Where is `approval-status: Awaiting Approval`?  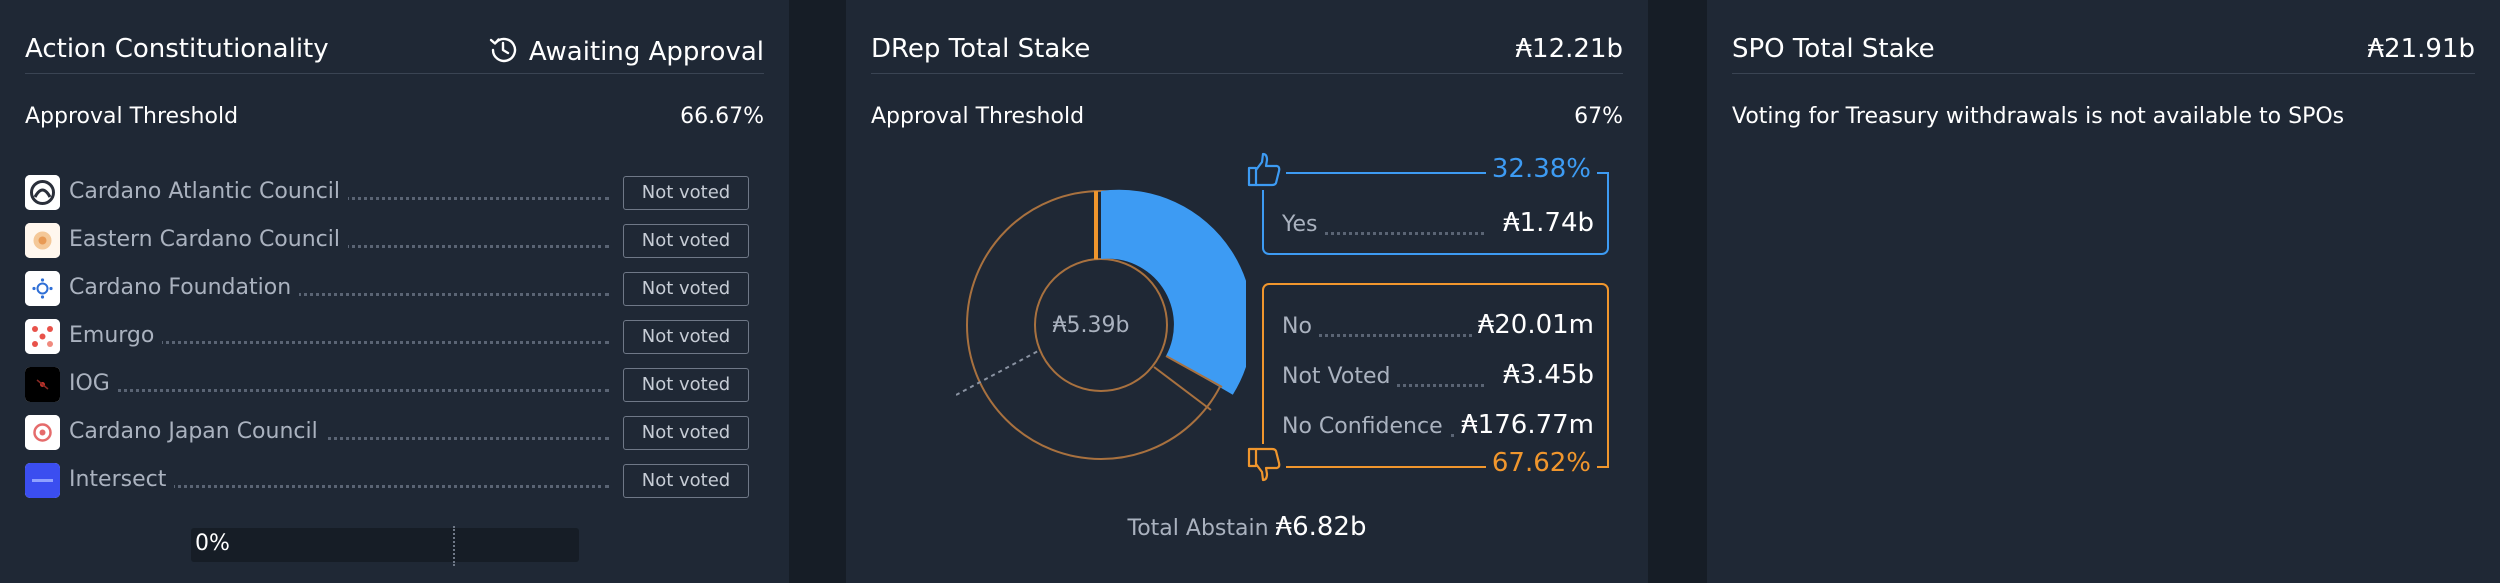 approval-status: Awaiting Approval is located at coordinates (625, 53).